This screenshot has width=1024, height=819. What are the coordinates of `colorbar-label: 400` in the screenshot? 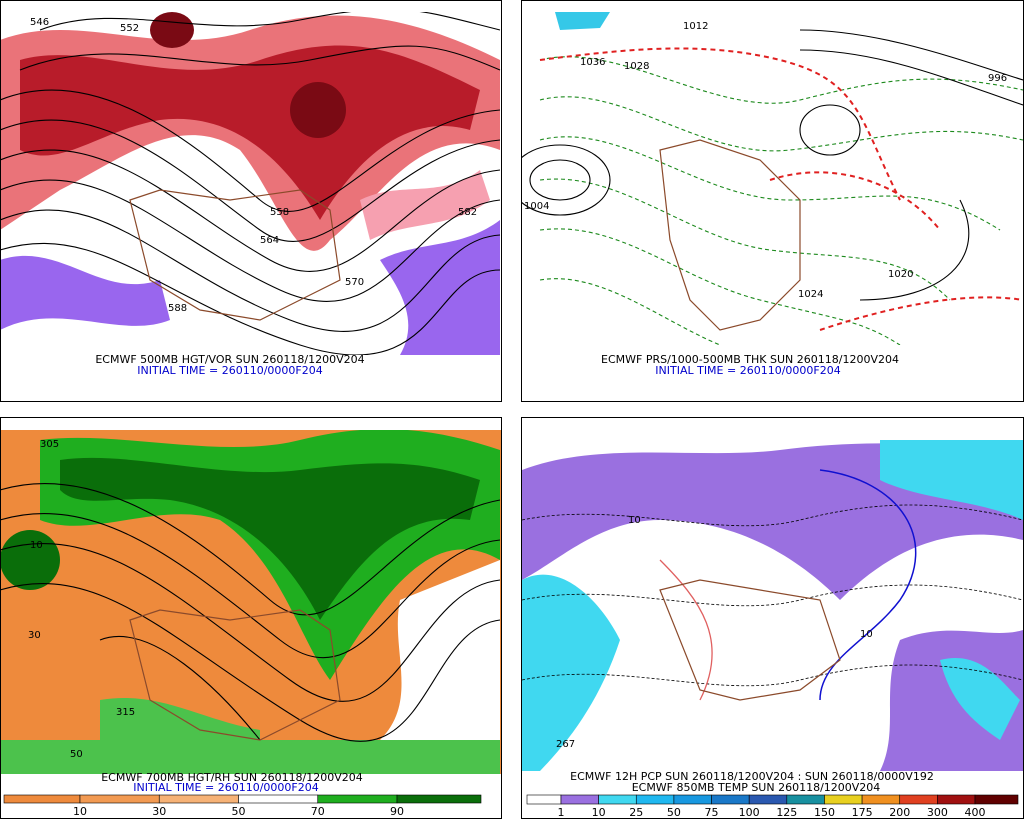 It's located at (975, 812).